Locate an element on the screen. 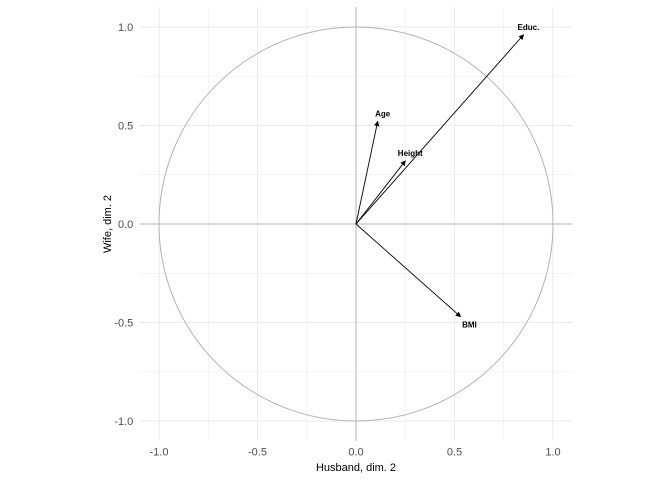 The height and width of the screenshot is (480, 672). vector-label: Educ. is located at coordinates (529, 27).